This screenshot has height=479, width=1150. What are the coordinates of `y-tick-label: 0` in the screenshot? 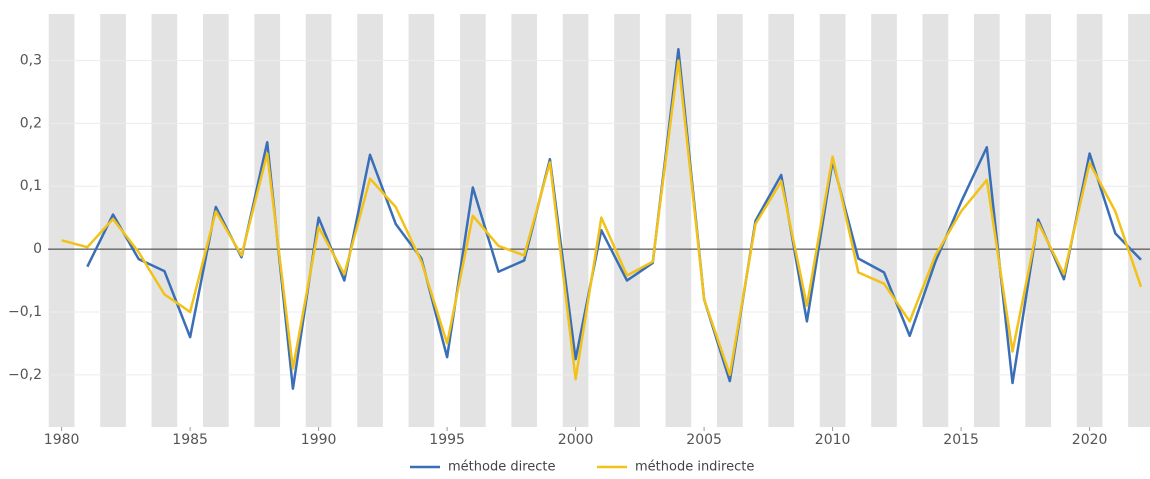 It's located at (37, 249).